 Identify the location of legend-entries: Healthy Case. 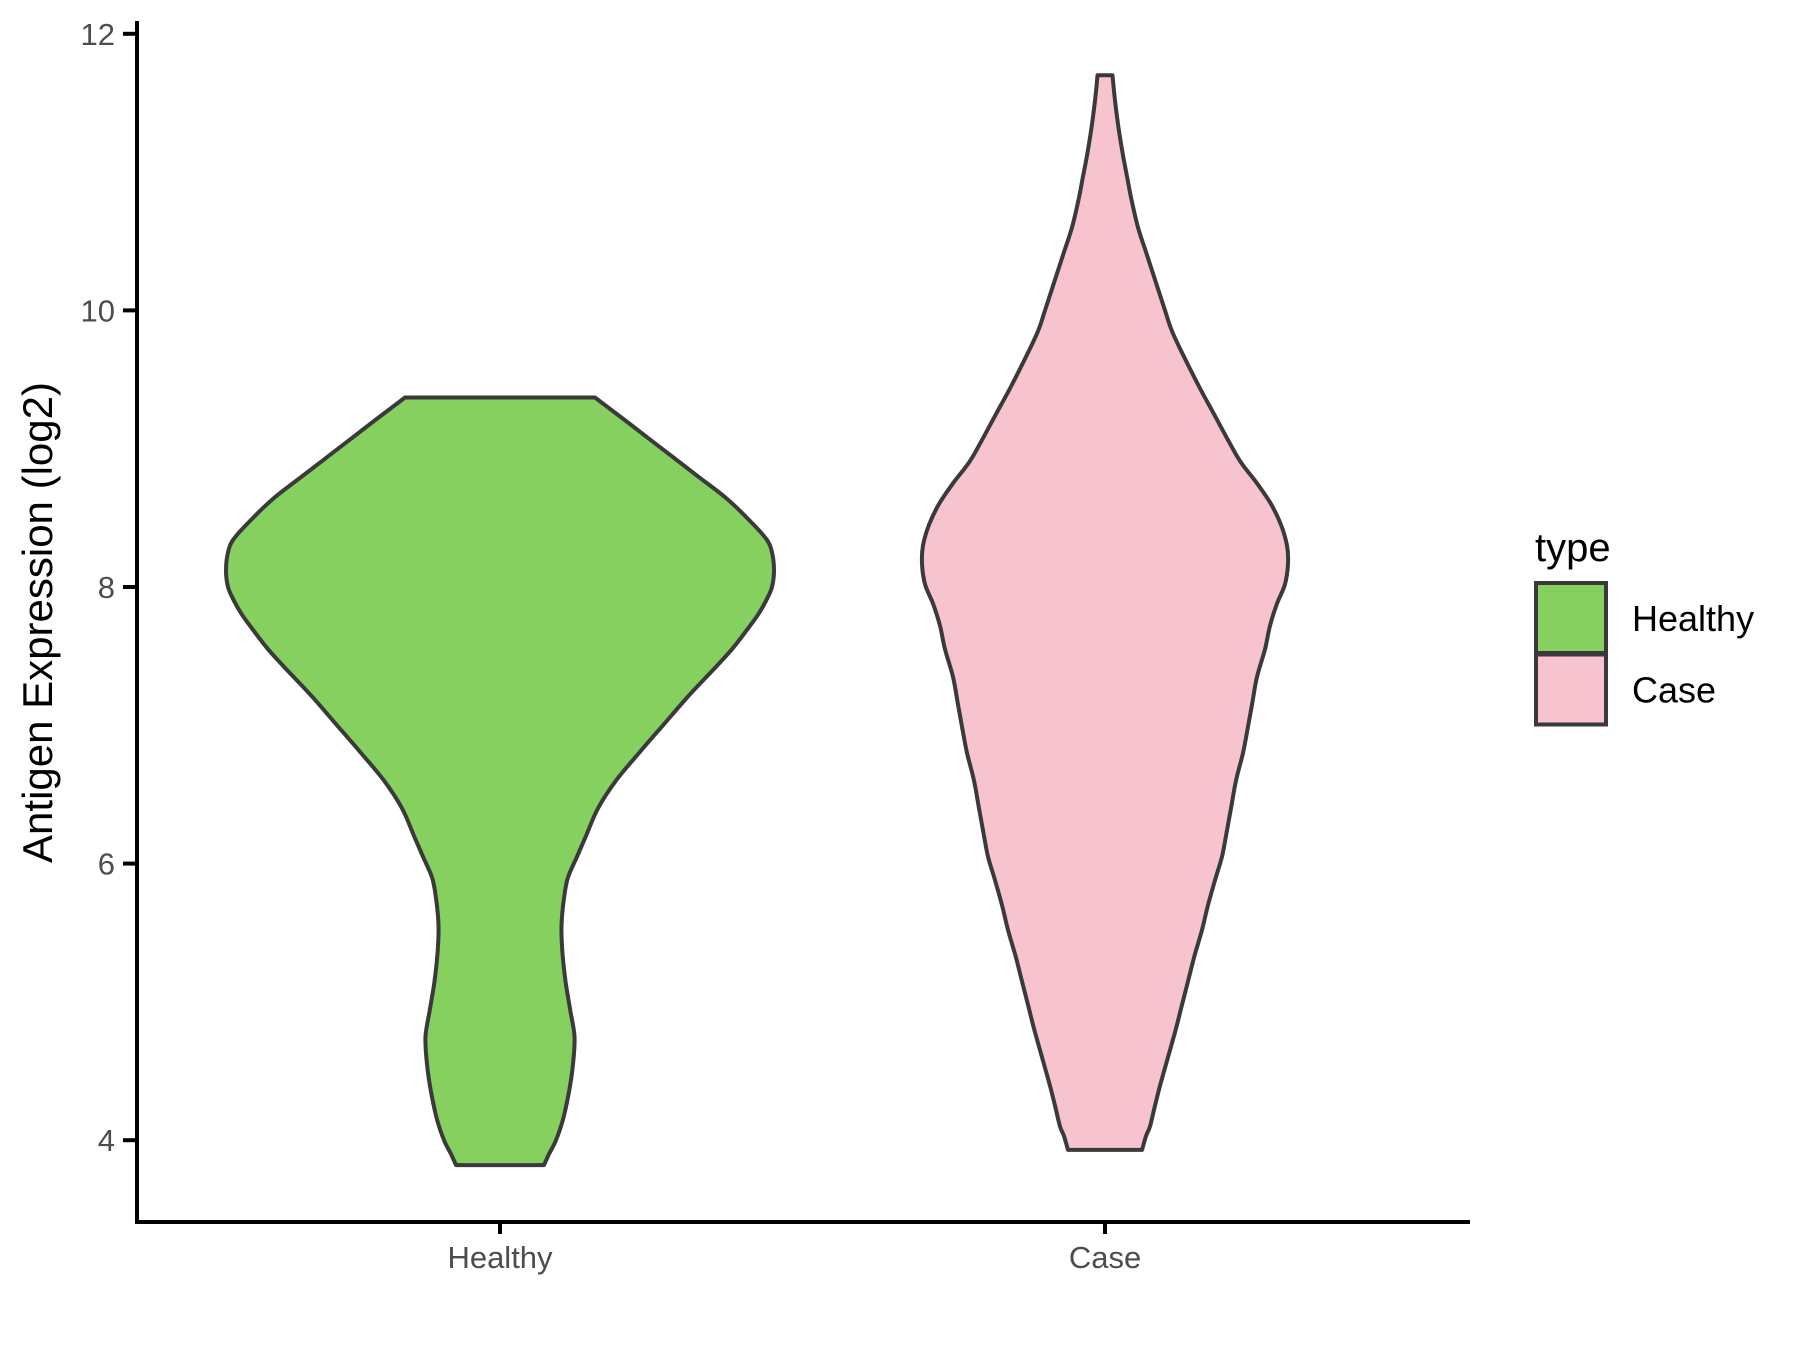
(1644, 654).